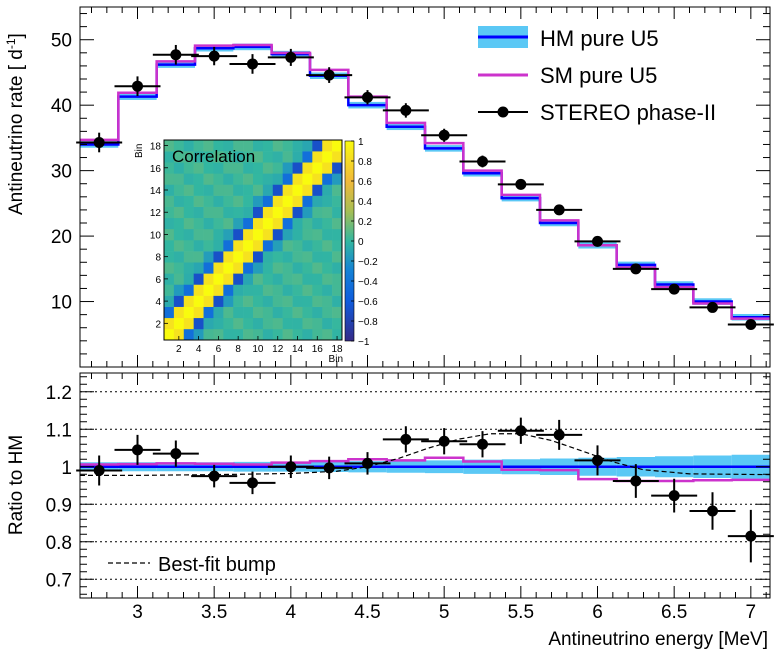 The image size is (778, 666). I want to click on inset-ytick-label: 14, so click(156, 191).